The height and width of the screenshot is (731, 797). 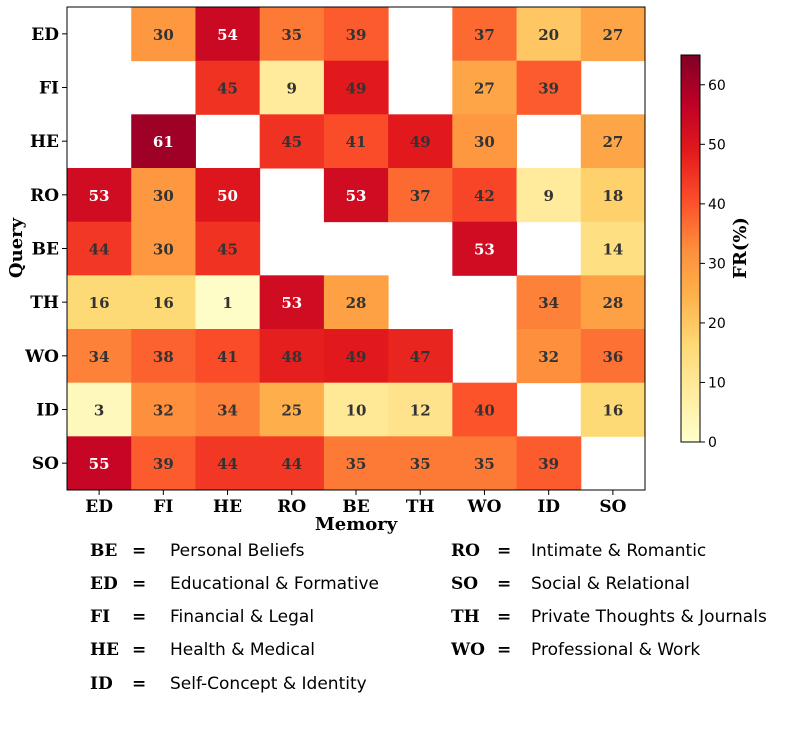 I want to click on legend-code: ED, so click(x=104, y=584).